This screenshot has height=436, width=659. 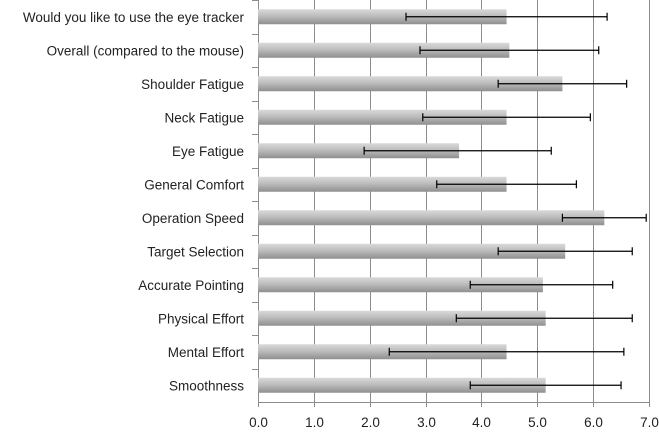 I want to click on x-tick-label: 3.0, so click(x=426, y=422).